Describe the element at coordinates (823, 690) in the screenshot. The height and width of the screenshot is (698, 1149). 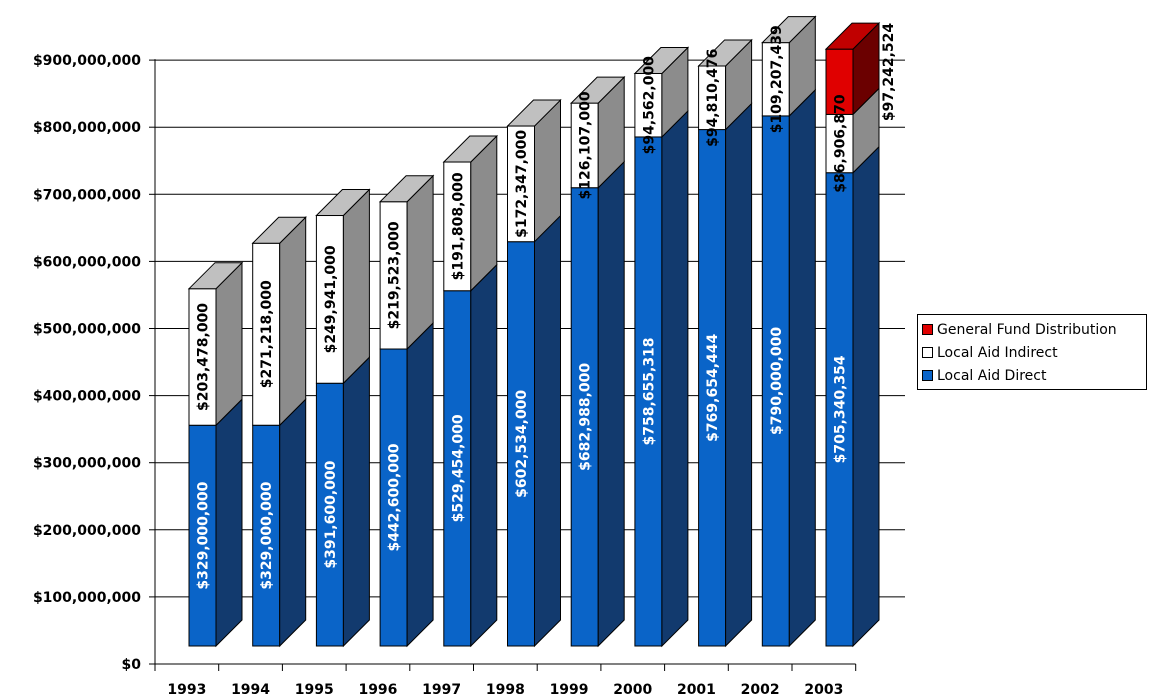
I see `x-tick-label: 2003` at that location.